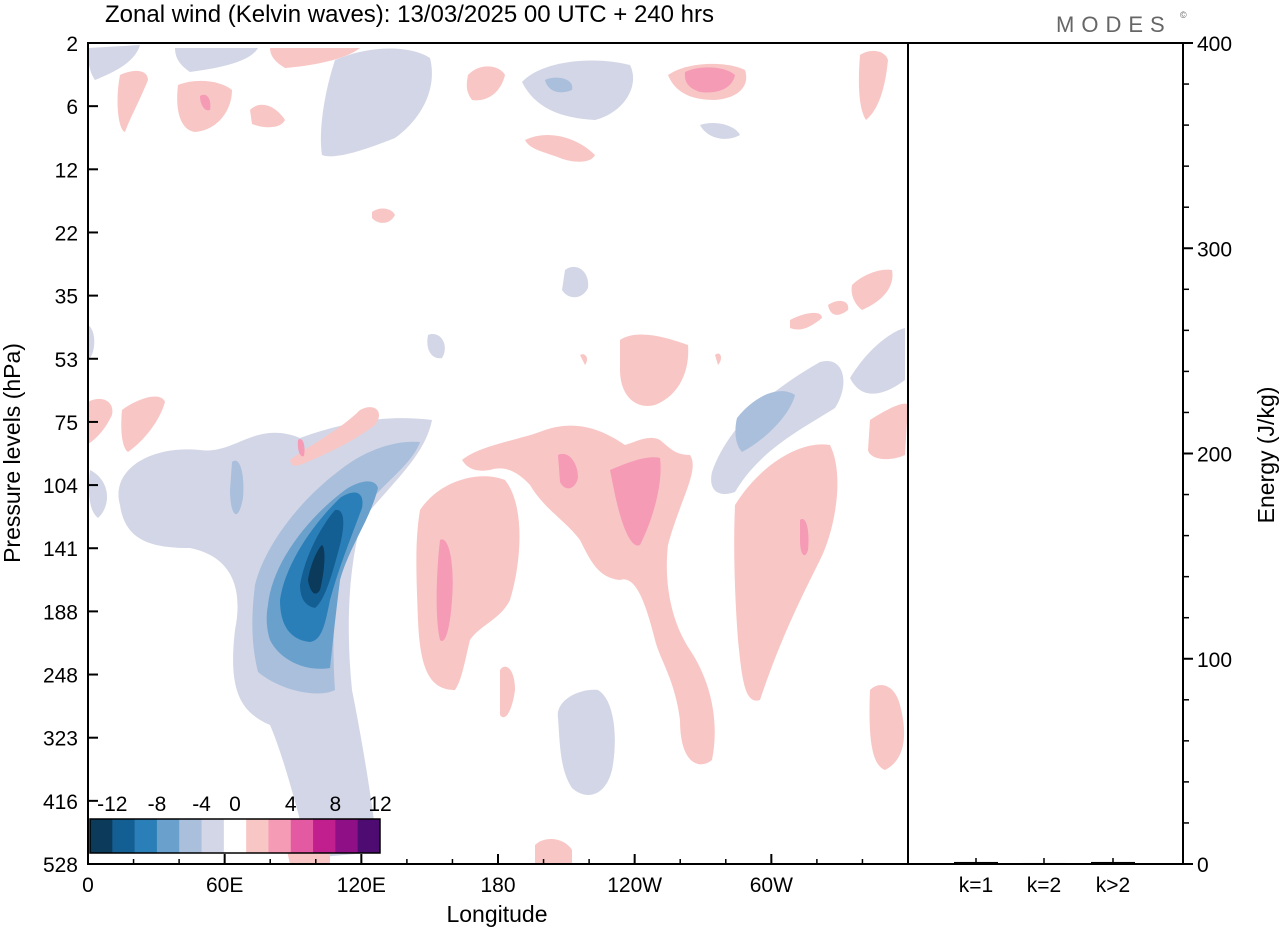  I want to click on energy-category-label: k=2, so click(1044, 885).